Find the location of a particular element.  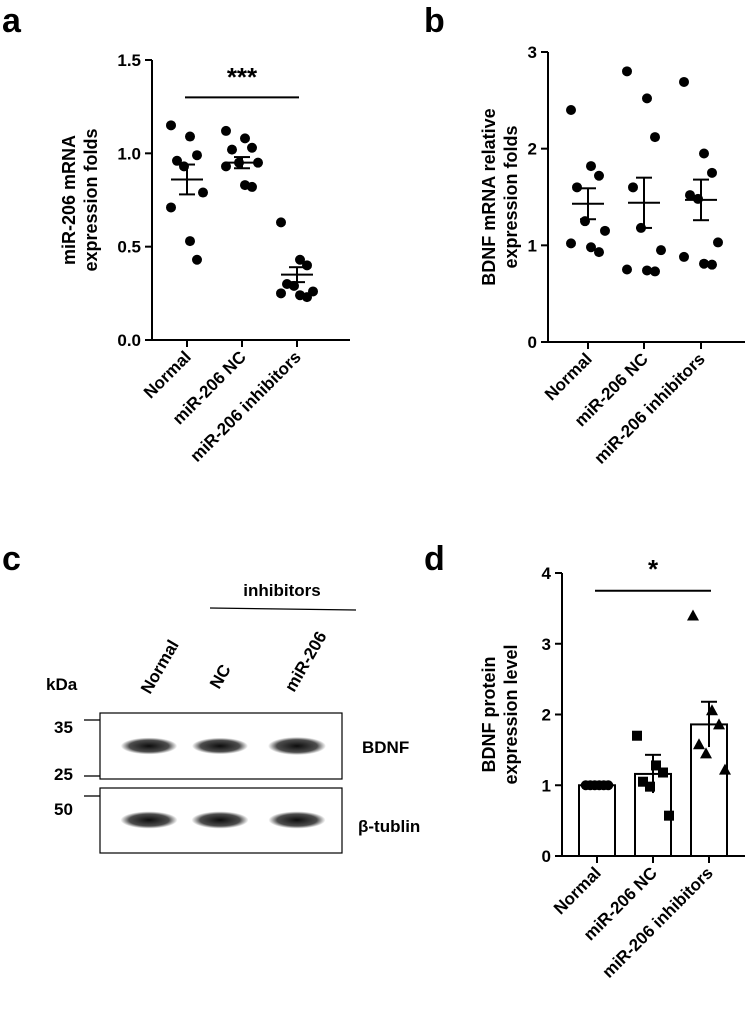

y-tick-label-b-3: 3 is located at coordinates (532, 52).